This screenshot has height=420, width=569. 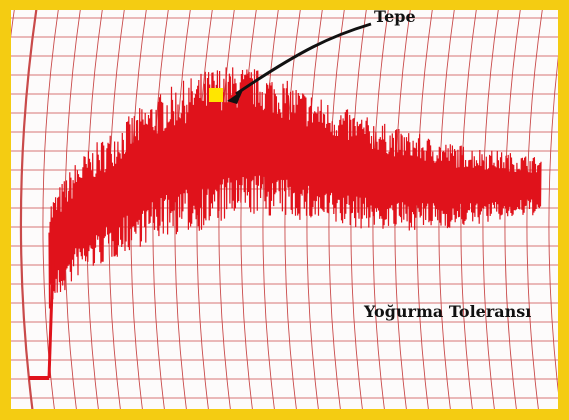 I want to click on trace-rise, so click(x=51, y=319).